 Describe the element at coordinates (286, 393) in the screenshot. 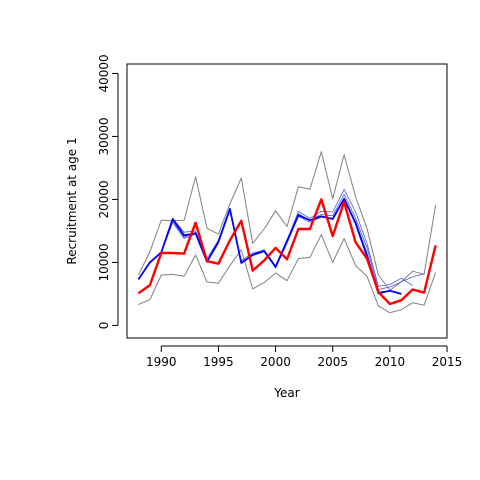

I see `x-axis-title: Year` at that location.